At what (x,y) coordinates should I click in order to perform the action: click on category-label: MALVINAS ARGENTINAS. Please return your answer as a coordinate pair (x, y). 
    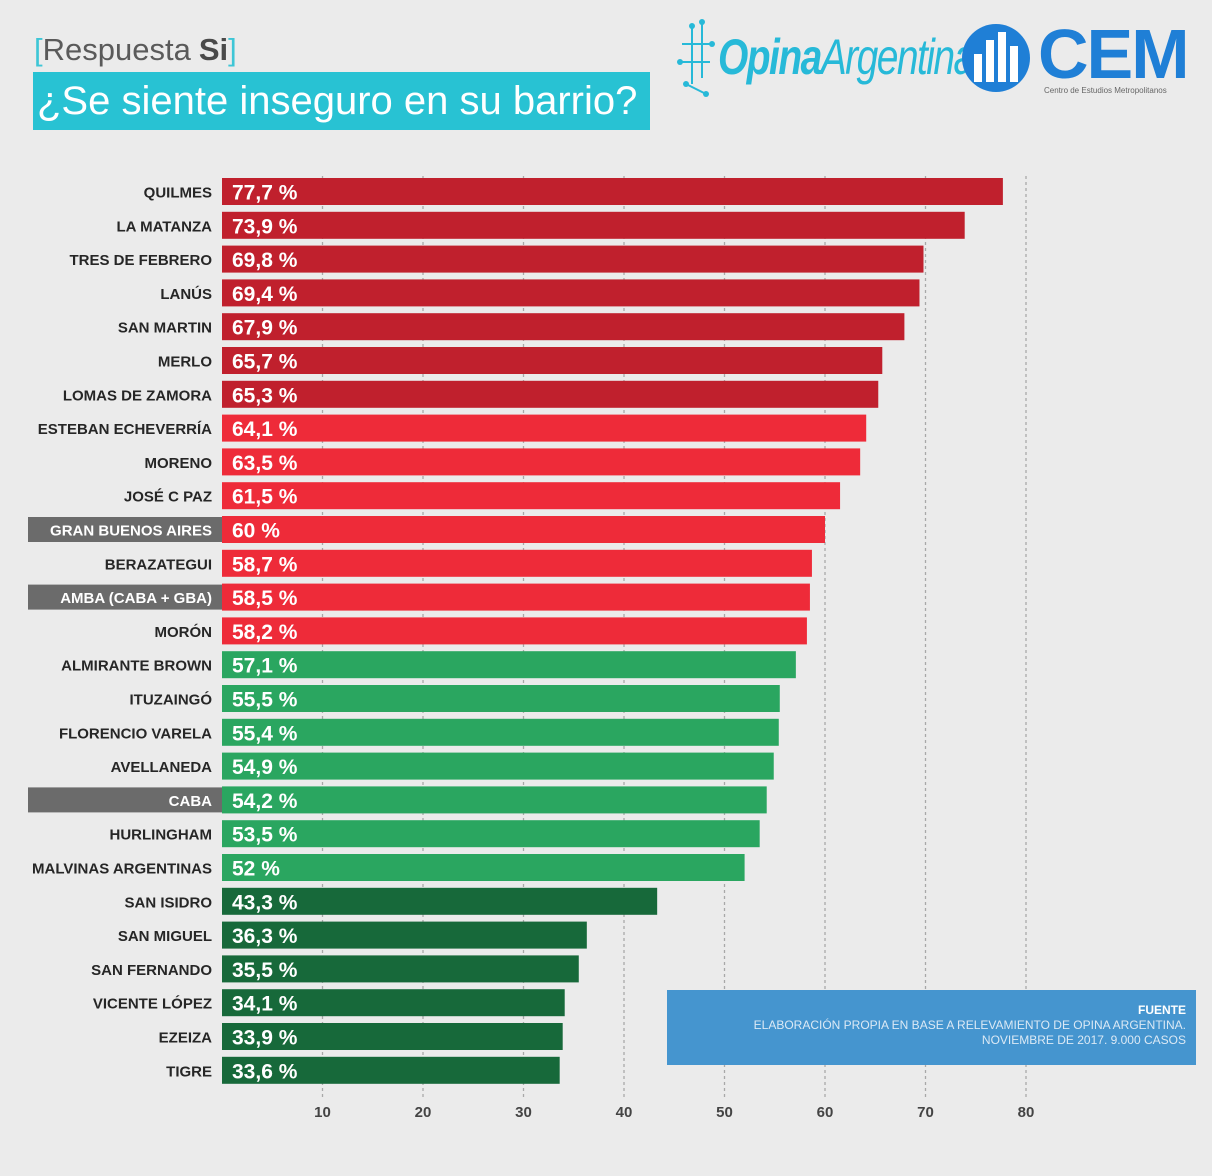
    Looking at the image, I should click on (122, 869).